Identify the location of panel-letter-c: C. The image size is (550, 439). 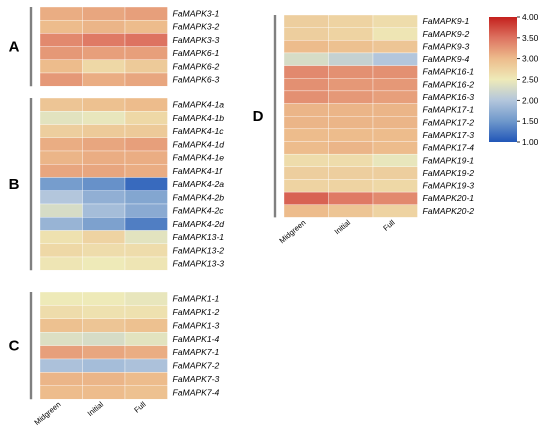
(14, 346).